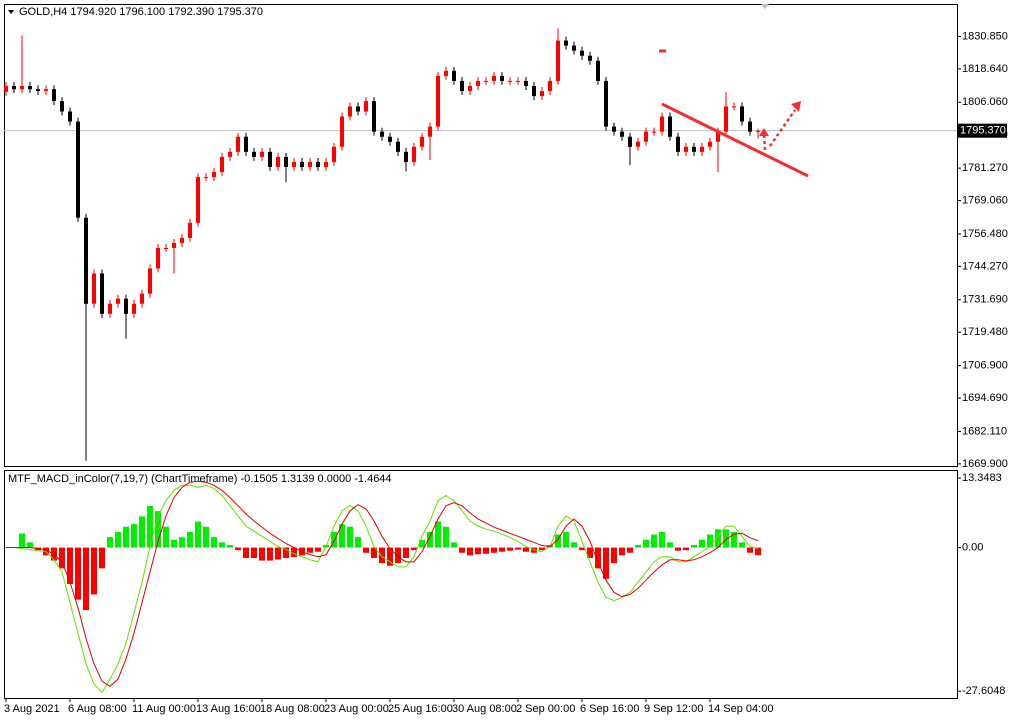 The height and width of the screenshot is (722, 1010). I want to click on x-tick-label: 9 Sep 12:00, so click(673, 709).